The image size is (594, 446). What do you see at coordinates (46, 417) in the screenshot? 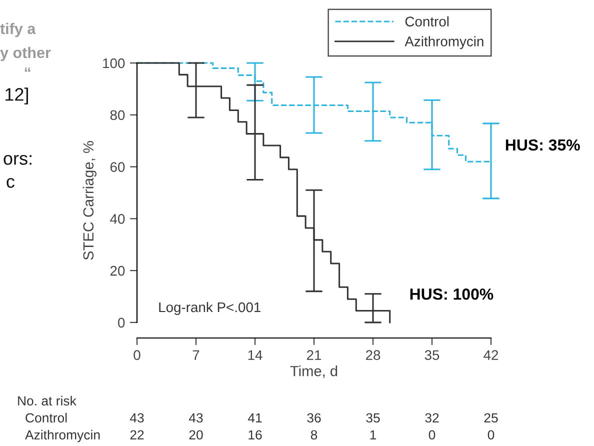
I see `text: Control` at bounding box center [46, 417].